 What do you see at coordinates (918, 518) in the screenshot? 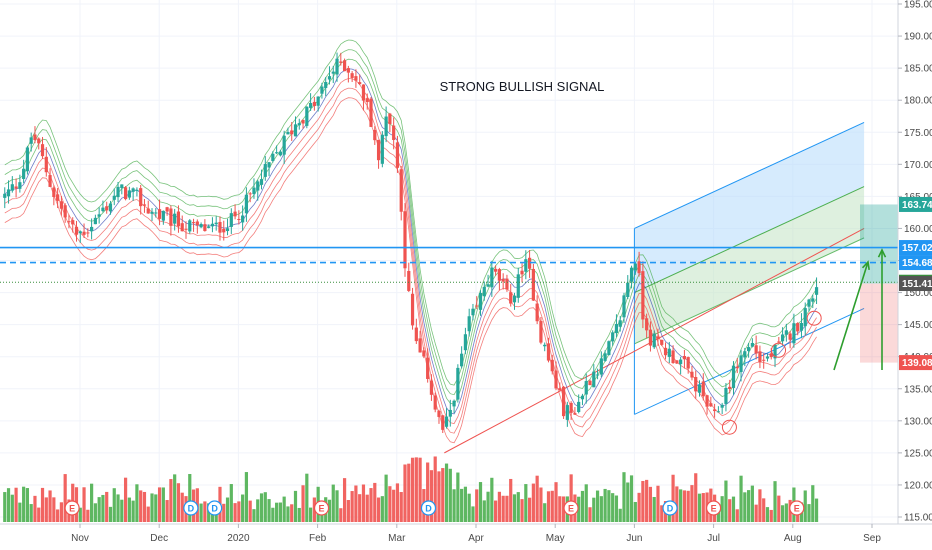
I see `price-tick-label: 115.00` at bounding box center [918, 518].